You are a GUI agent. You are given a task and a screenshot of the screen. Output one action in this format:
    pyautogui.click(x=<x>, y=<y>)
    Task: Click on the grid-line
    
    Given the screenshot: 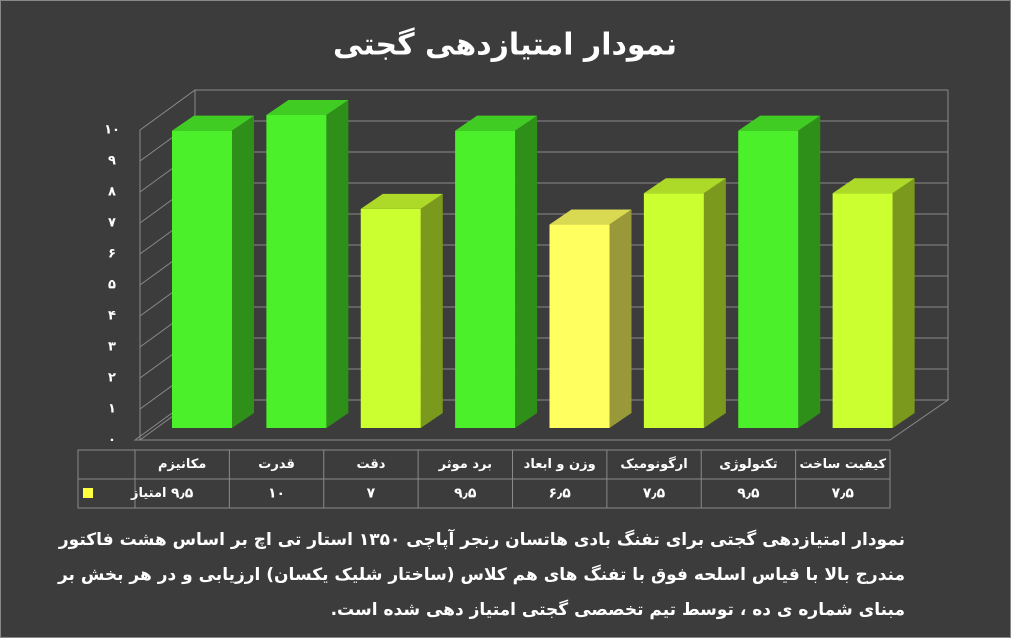 What is the action you would take?
    pyautogui.click(x=543, y=110)
    